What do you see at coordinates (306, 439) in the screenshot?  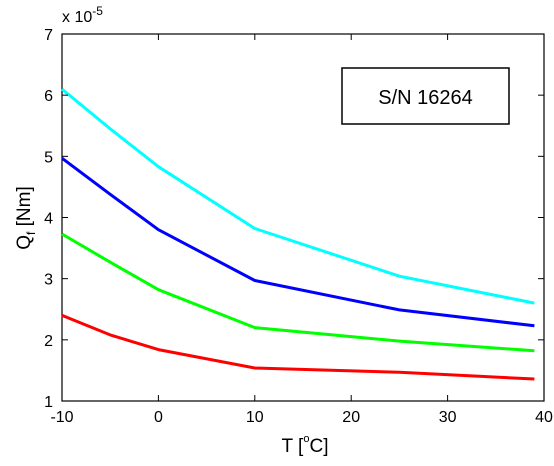 I see `x-axis-label-degree: o` at bounding box center [306, 439].